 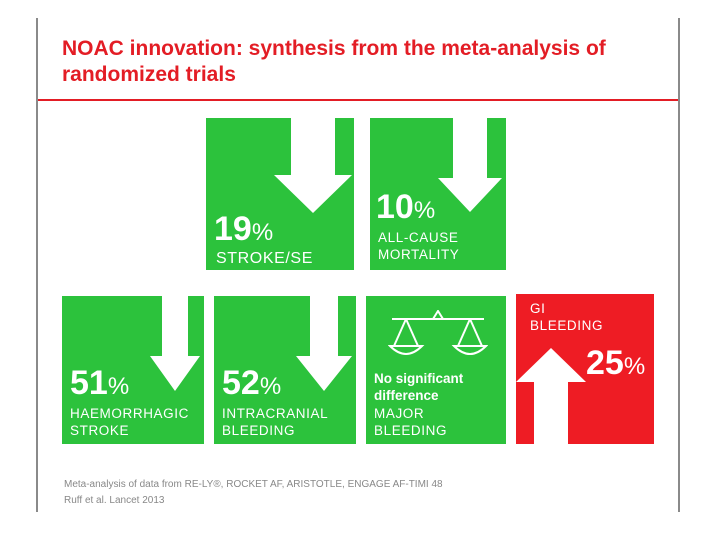 What do you see at coordinates (395, 207) in the screenshot?
I see `mortality-value: 10` at bounding box center [395, 207].